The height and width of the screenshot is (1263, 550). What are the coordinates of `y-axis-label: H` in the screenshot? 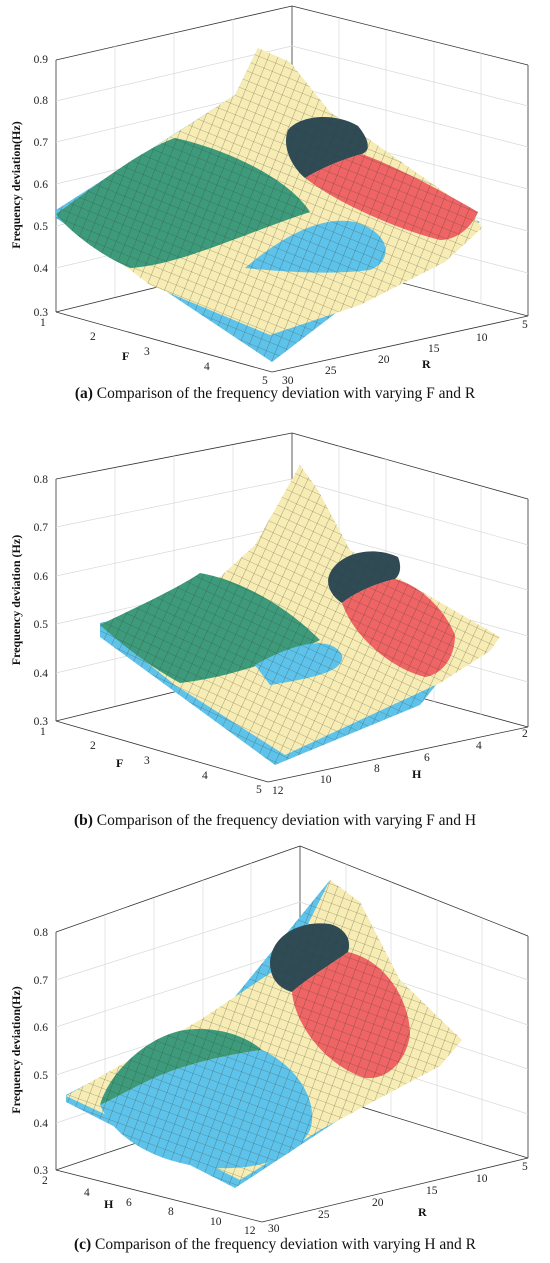 It's located at (417, 774).